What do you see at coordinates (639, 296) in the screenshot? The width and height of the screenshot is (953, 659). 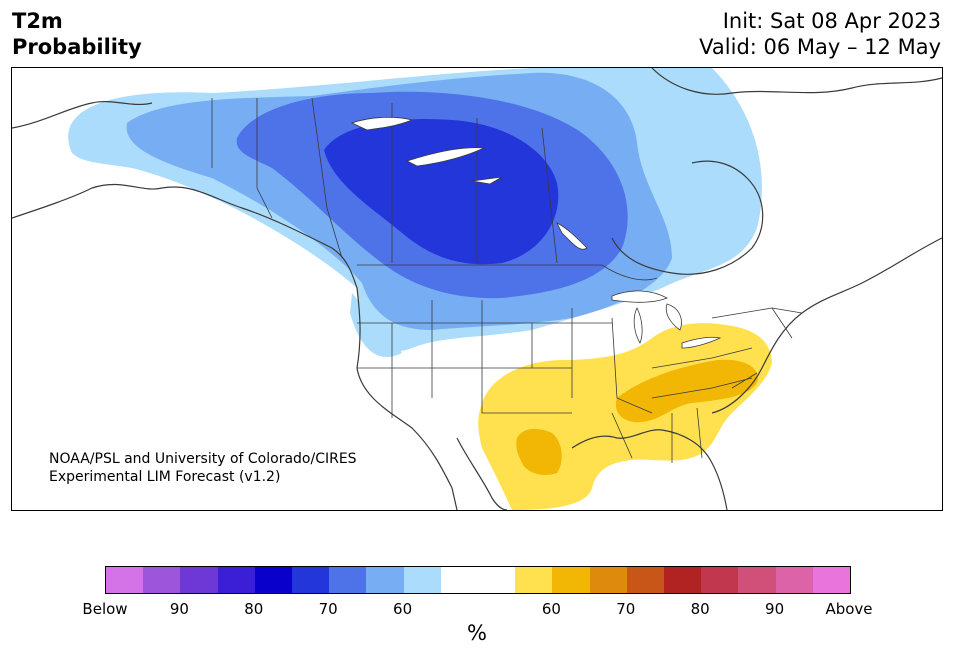 I see `lake-superior` at bounding box center [639, 296].